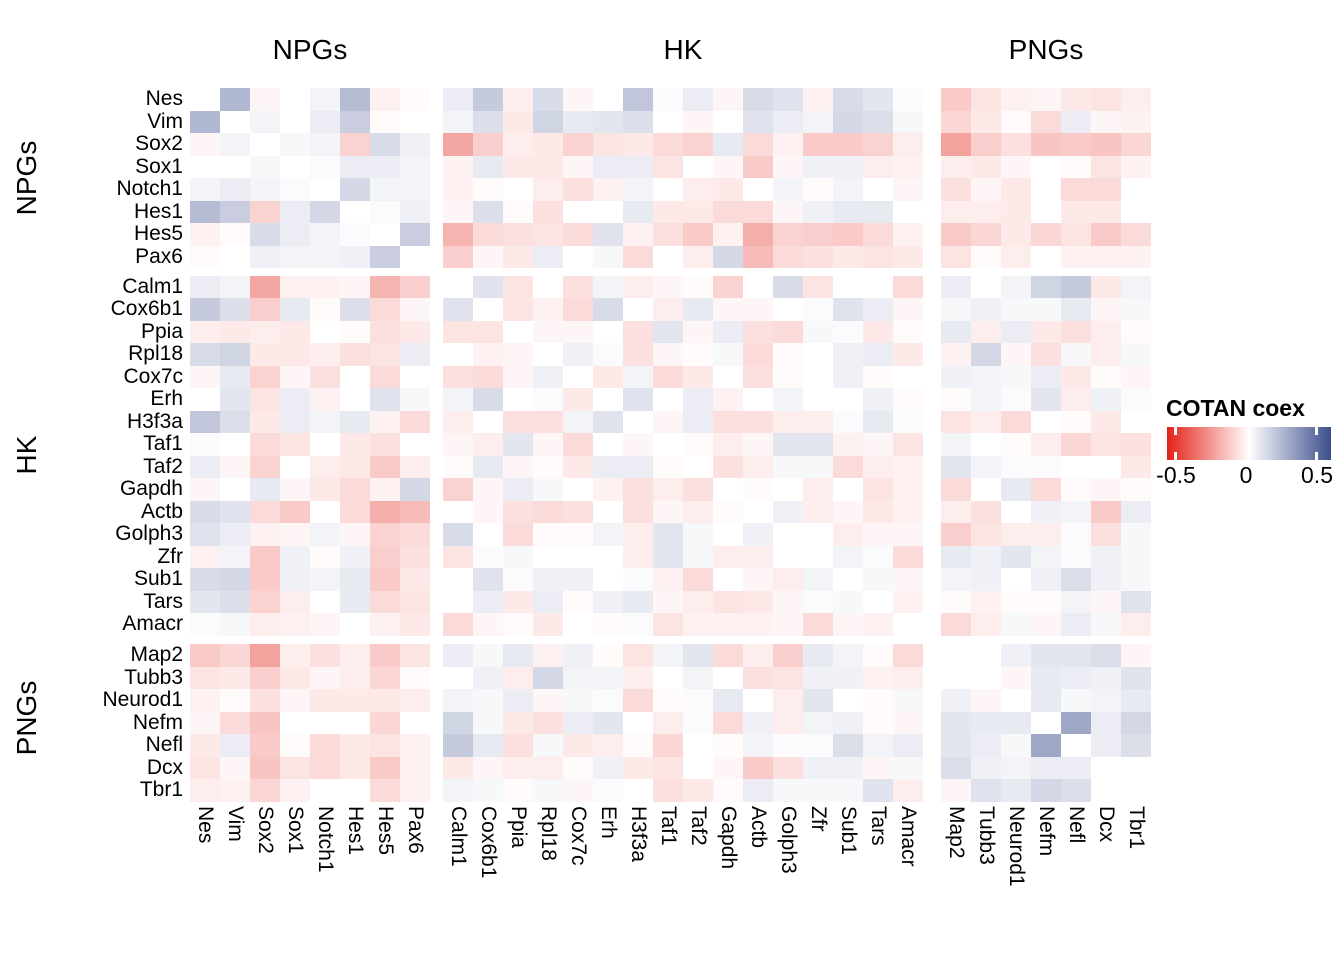  What do you see at coordinates (878, 826) in the screenshot?
I see `col-label: Tars` at bounding box center [878, 826].